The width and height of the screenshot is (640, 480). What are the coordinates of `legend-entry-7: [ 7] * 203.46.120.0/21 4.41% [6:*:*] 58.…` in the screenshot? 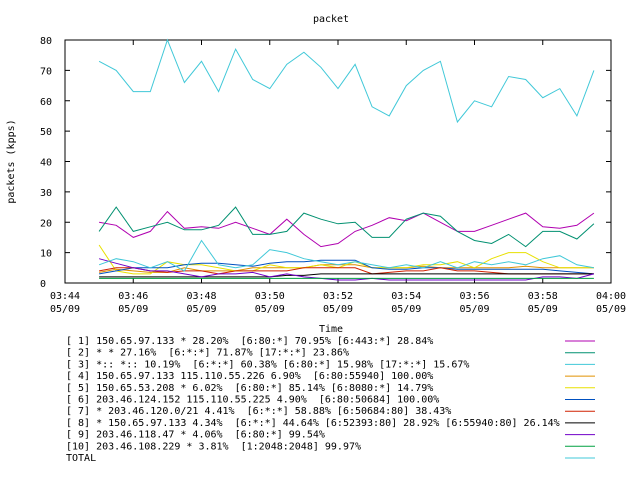 It's located at (258, 411).